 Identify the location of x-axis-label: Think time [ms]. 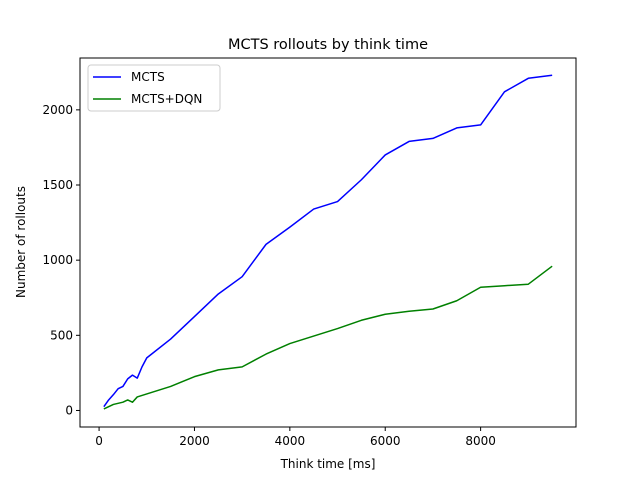
(328, 464).